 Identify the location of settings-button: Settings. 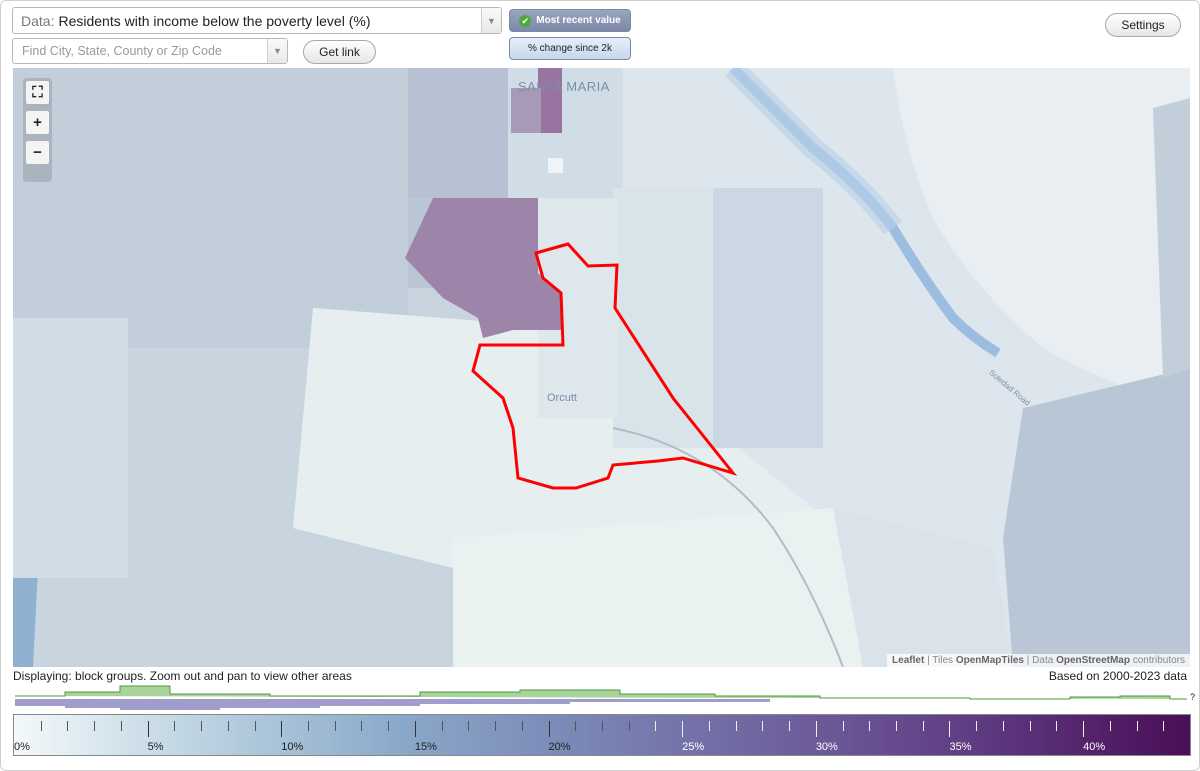
(1143, 25).